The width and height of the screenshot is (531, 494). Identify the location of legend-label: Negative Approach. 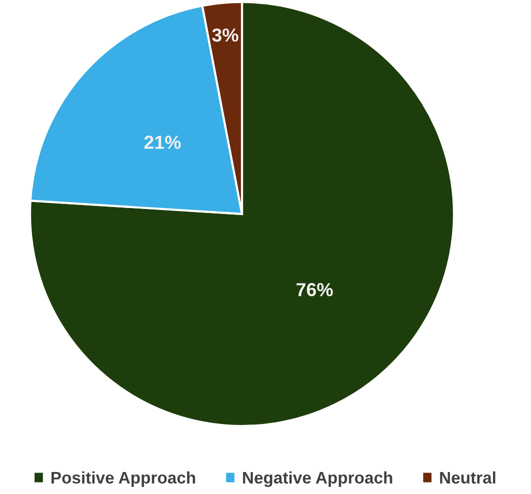
(317, 479).